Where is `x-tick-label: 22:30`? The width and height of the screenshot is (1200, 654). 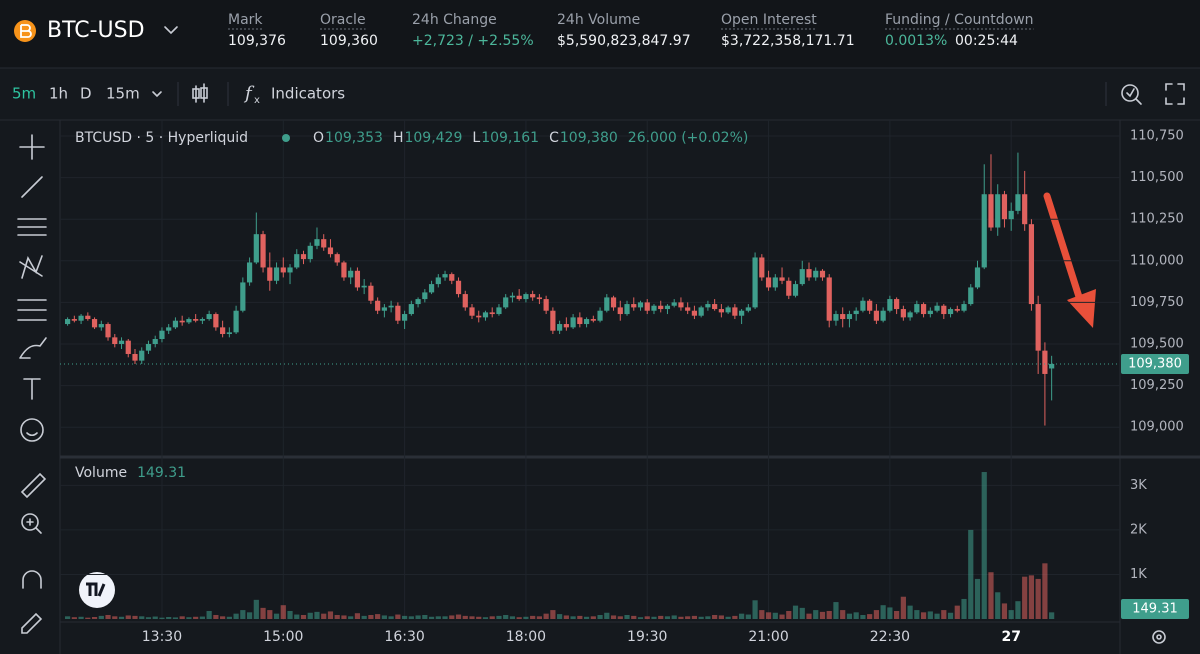
x-tick-label: 22:30 is located at coordinates (890, 637).